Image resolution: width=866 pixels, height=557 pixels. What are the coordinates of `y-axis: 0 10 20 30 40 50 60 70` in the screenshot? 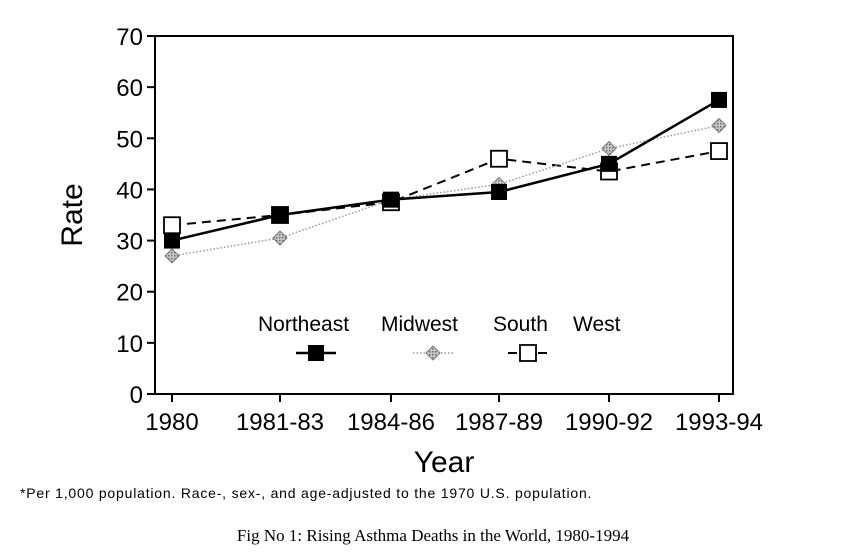 It's located at (135, 216).